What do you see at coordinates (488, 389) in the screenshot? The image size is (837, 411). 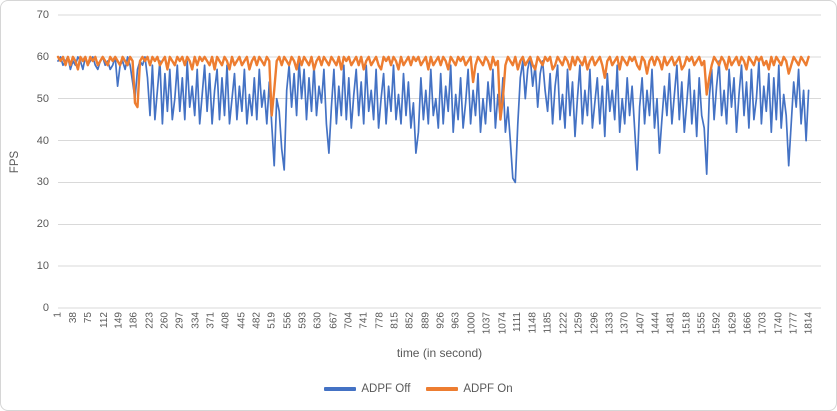 I see `legend-label-adpf-on: ADPF On` at bounding box center [488, 389].